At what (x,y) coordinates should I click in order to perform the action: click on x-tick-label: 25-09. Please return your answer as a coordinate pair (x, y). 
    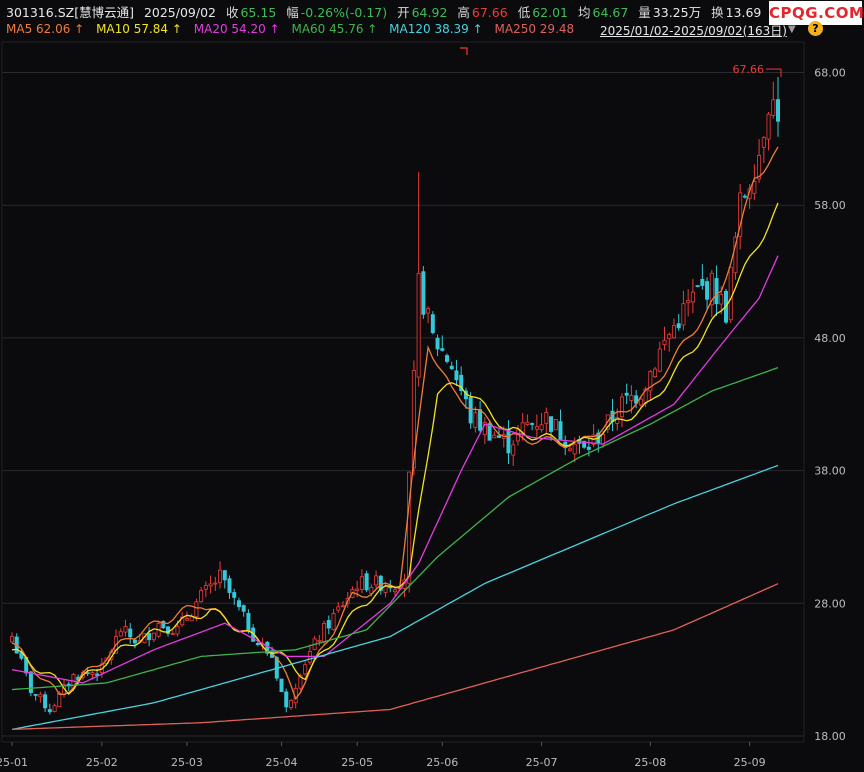
    Looking at the image, I should click on (750, 762).